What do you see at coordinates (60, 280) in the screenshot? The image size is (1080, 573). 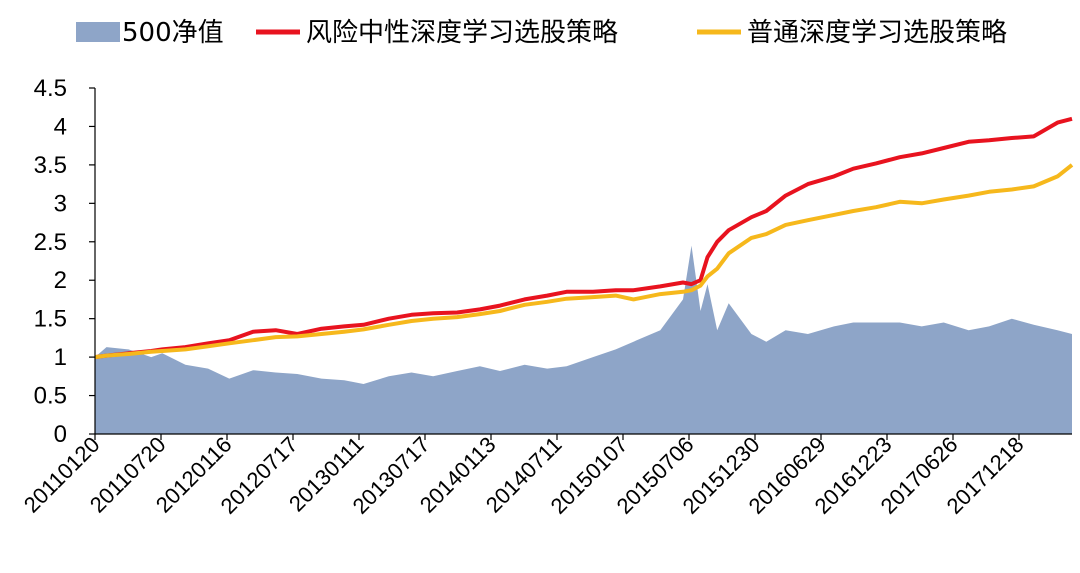 I see `y-tick-label: 2` at bounding box center [60, 280].